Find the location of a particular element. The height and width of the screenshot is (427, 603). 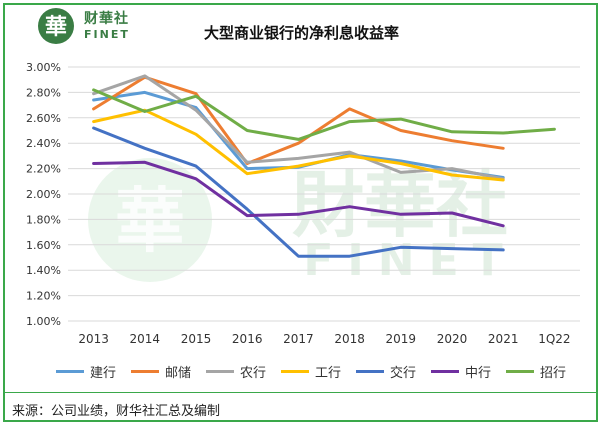

source-note: 来源：公司业绩，财华社汇总及编制 is located at coordinates (116, 411).